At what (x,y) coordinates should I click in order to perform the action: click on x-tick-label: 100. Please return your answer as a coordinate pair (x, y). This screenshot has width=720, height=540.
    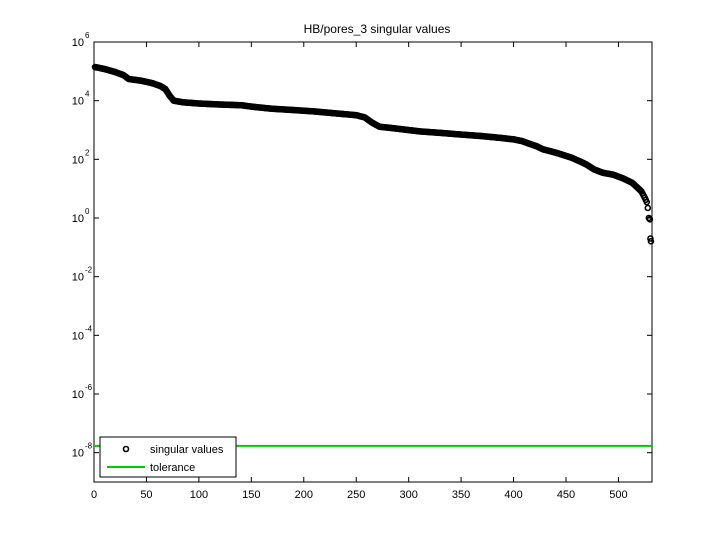
    Looking at the image, I should click on (199, 495).